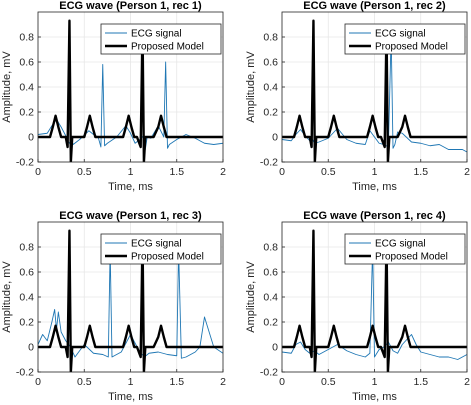 This screenshot has width=471, height=405. Describe the element at coordinates (374, 6) in the screenshot. I see `chart-title: ECG wave (Person 1, rec 2)` at that location.